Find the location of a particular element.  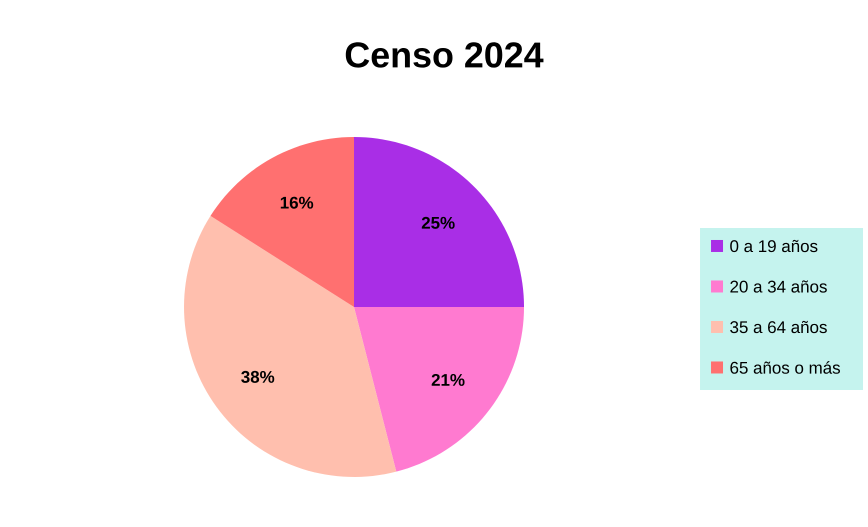

legend-label: 65 años o más is located at coordinates (785, 367).